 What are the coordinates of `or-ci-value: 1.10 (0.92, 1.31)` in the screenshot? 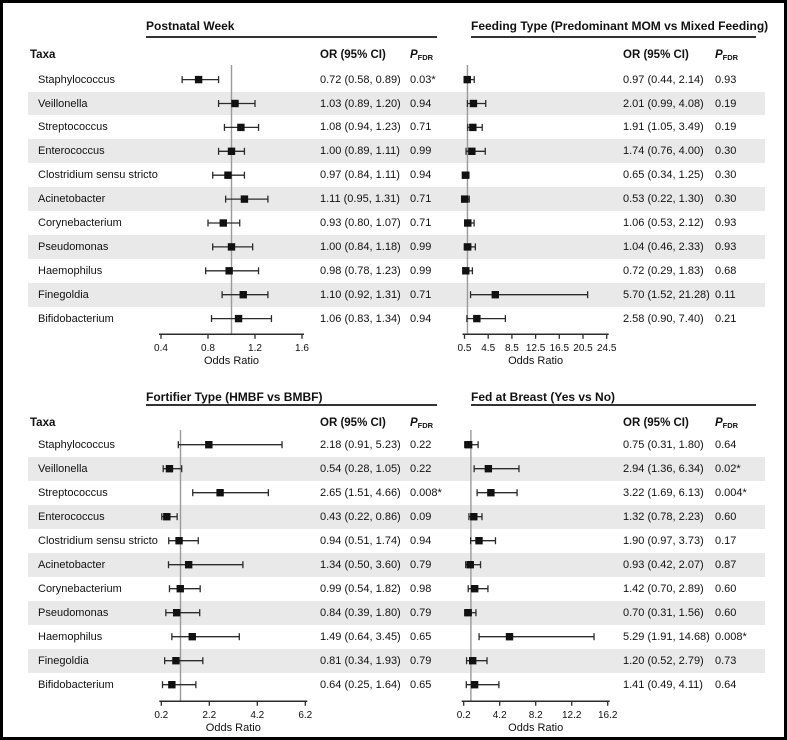 It's located at (360, 294).